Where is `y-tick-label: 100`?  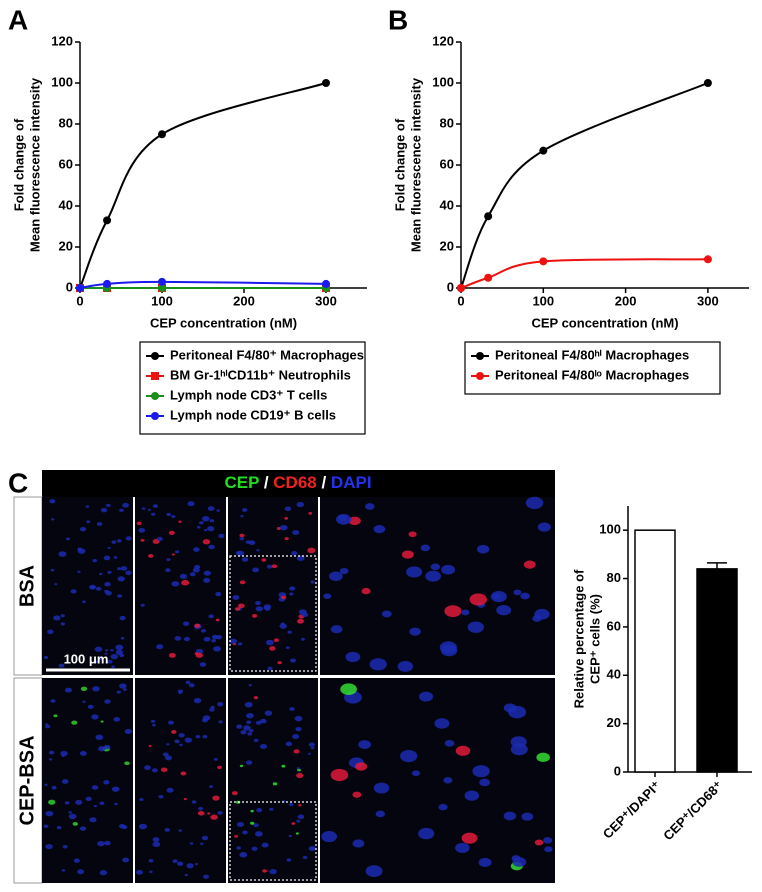
y-tick-label: 100 is located at coordinates (443, 81).